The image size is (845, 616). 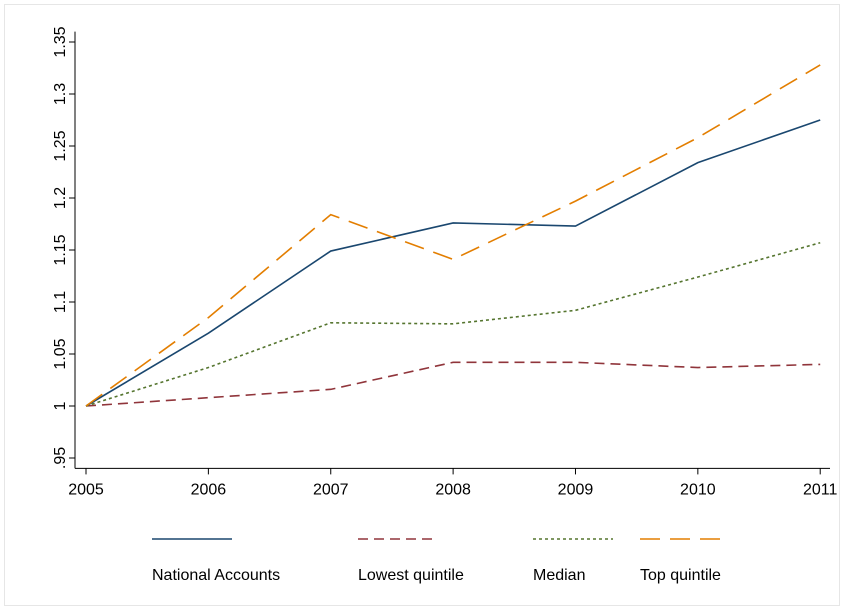 I want to click on legend-label: National Accounts, so click(x=216, y=575).